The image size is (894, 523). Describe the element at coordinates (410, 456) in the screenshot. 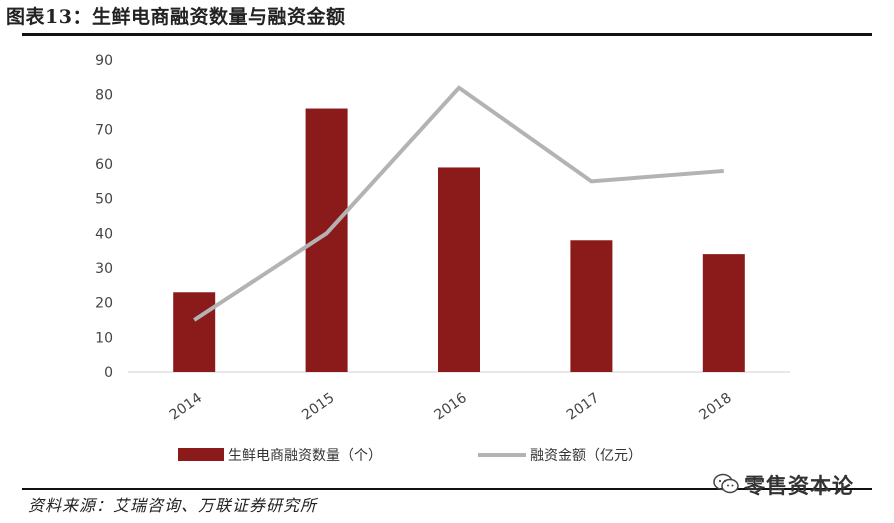

I see `legend: 生鲜电商融资数量（个） 融资金额（亿元）` at that location.